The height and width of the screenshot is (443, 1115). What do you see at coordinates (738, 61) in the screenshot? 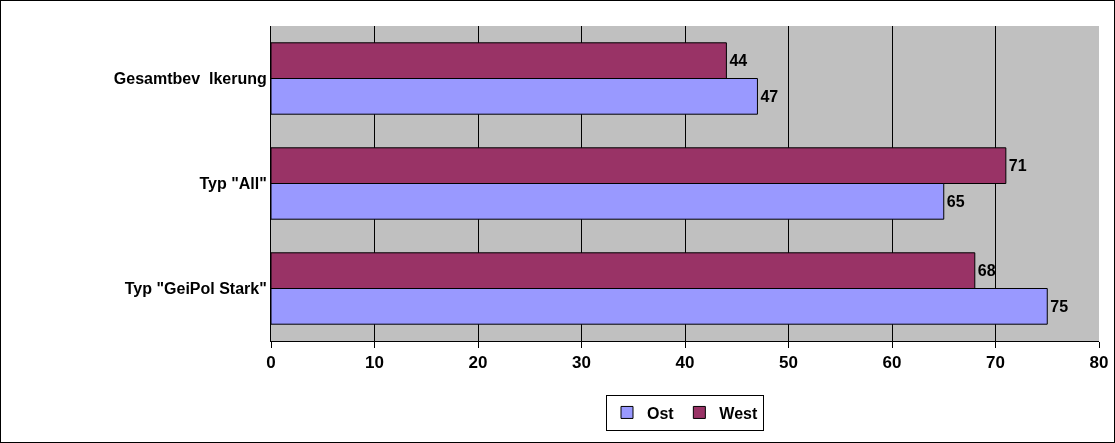
I see `data-label: 44` at bounding box center [738, 61].